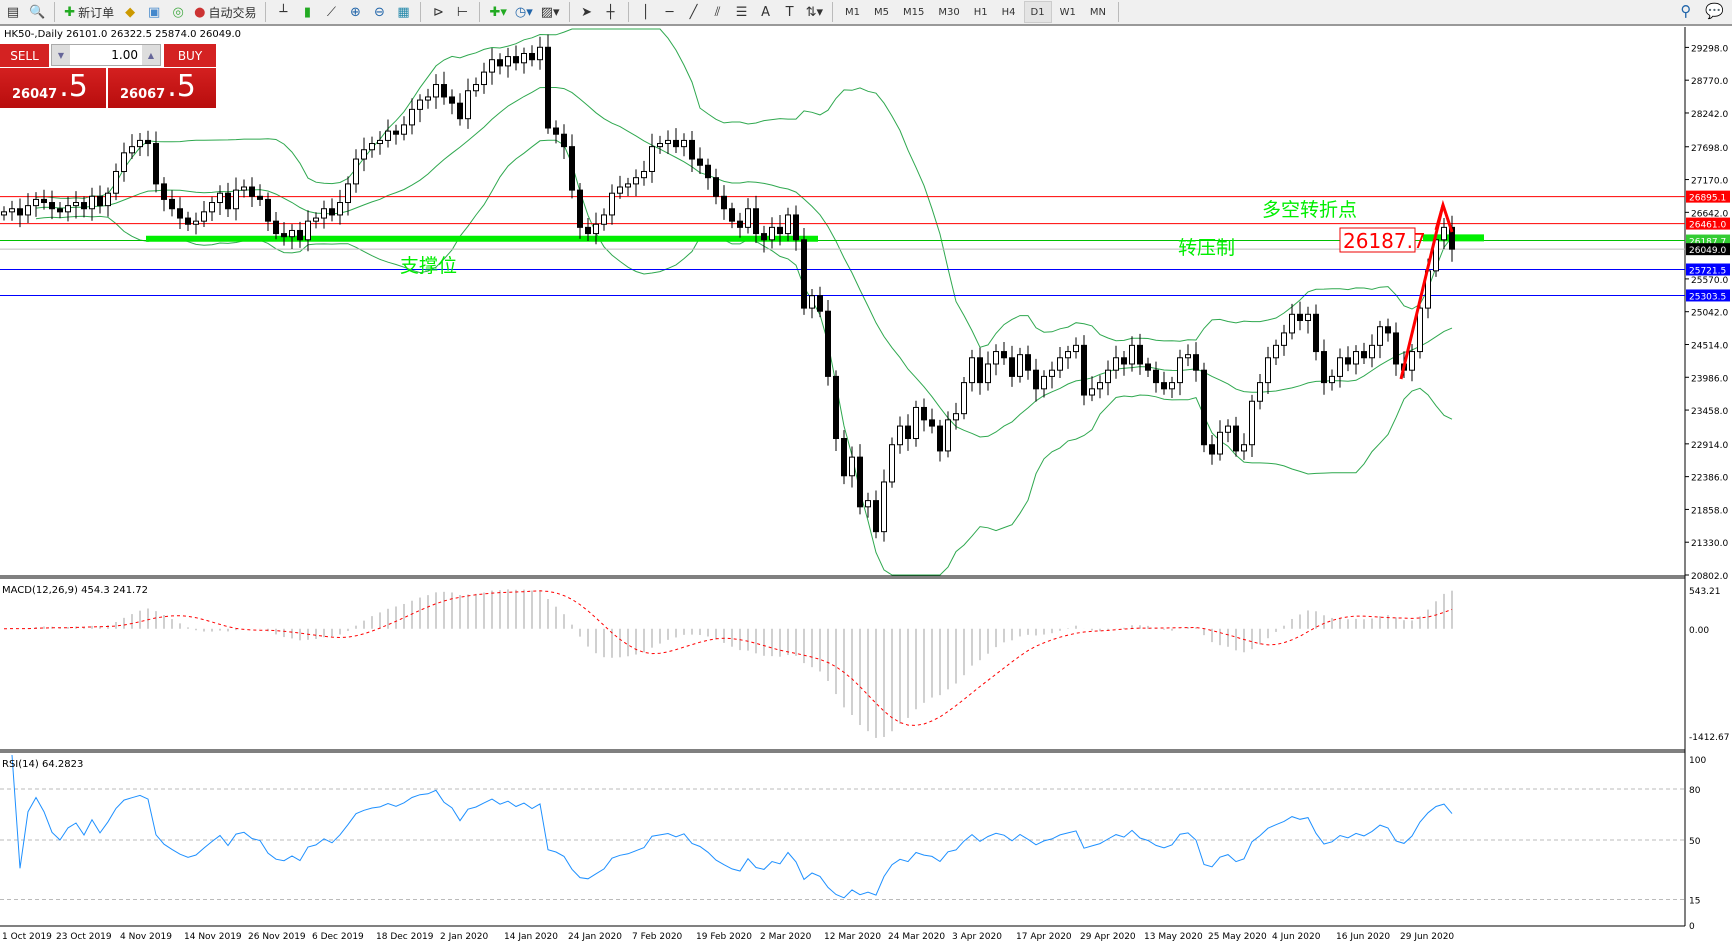 The height and width of the screenshot is (943, 1732). I want to click on timeframe-w1: W1, so click(1067, 12).